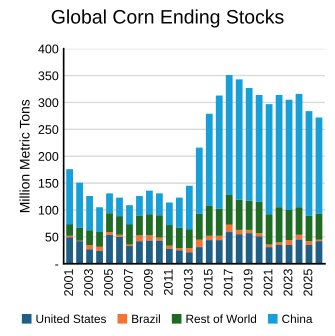 Image resolution: width=335 pixels, height=336 pixels. What do you see at coordinates (146, 319) in the screenshot?
I see `legend-label: Brazil` at bounding box center [146, 319].